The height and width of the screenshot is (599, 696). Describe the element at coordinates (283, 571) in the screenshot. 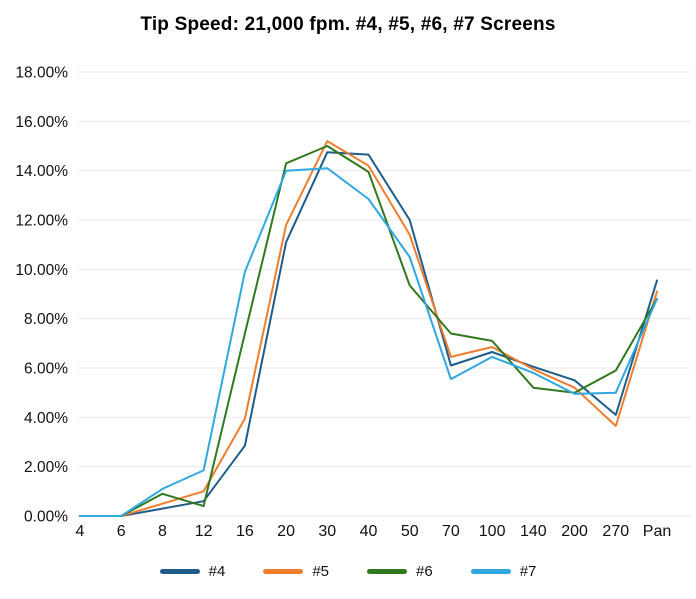

I see `legend-swatch-5-icon` at that location.